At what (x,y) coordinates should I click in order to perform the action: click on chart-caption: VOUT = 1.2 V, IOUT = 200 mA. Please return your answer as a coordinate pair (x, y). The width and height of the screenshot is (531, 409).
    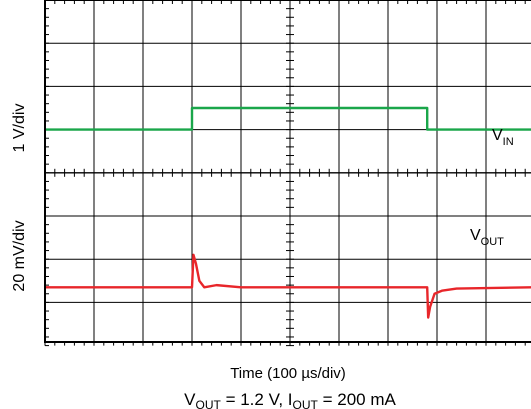
    Looking at the image, I should click on (290, 399).